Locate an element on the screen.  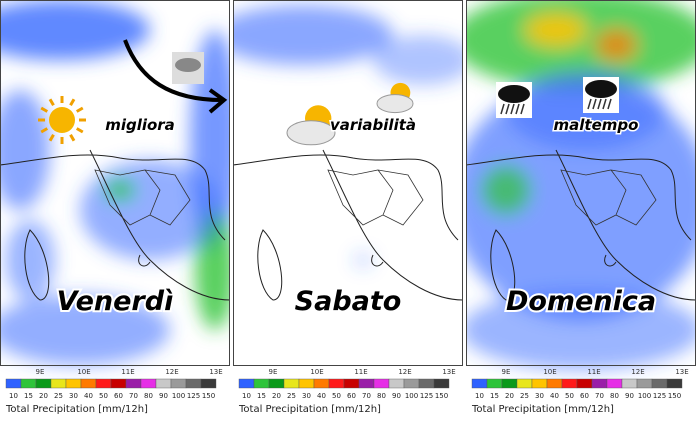
sun-icon is located at coordinates (62, 120).